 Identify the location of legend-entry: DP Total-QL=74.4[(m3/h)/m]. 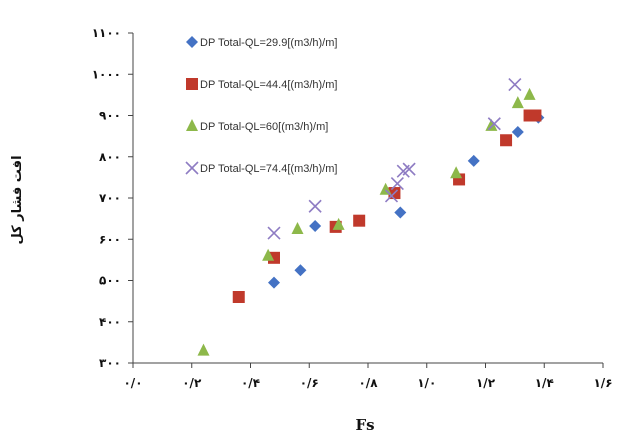
(261, 168).